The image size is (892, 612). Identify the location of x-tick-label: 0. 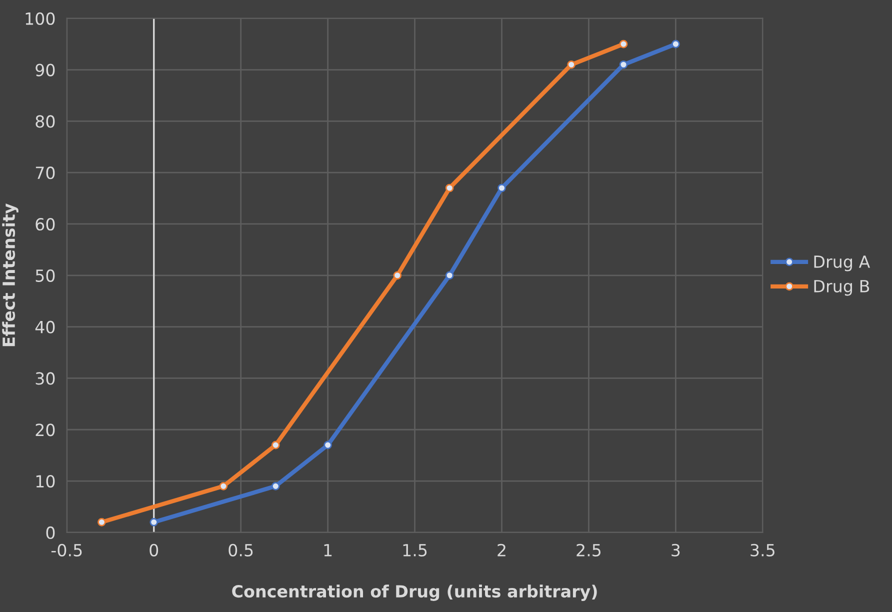
(154, 550).